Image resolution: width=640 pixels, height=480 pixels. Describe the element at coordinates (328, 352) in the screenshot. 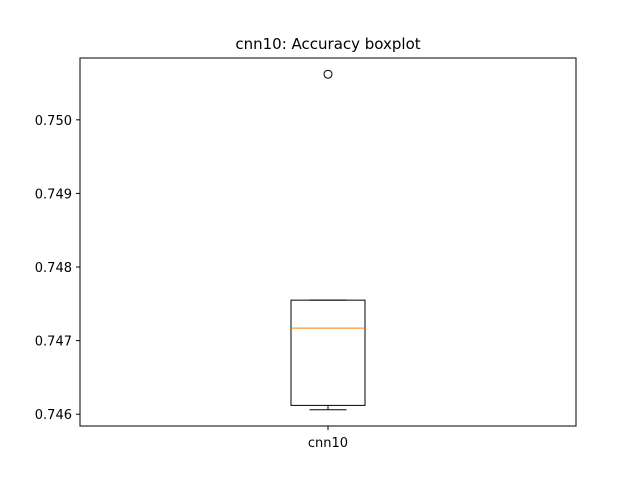

I see `box-iqr` at that location.